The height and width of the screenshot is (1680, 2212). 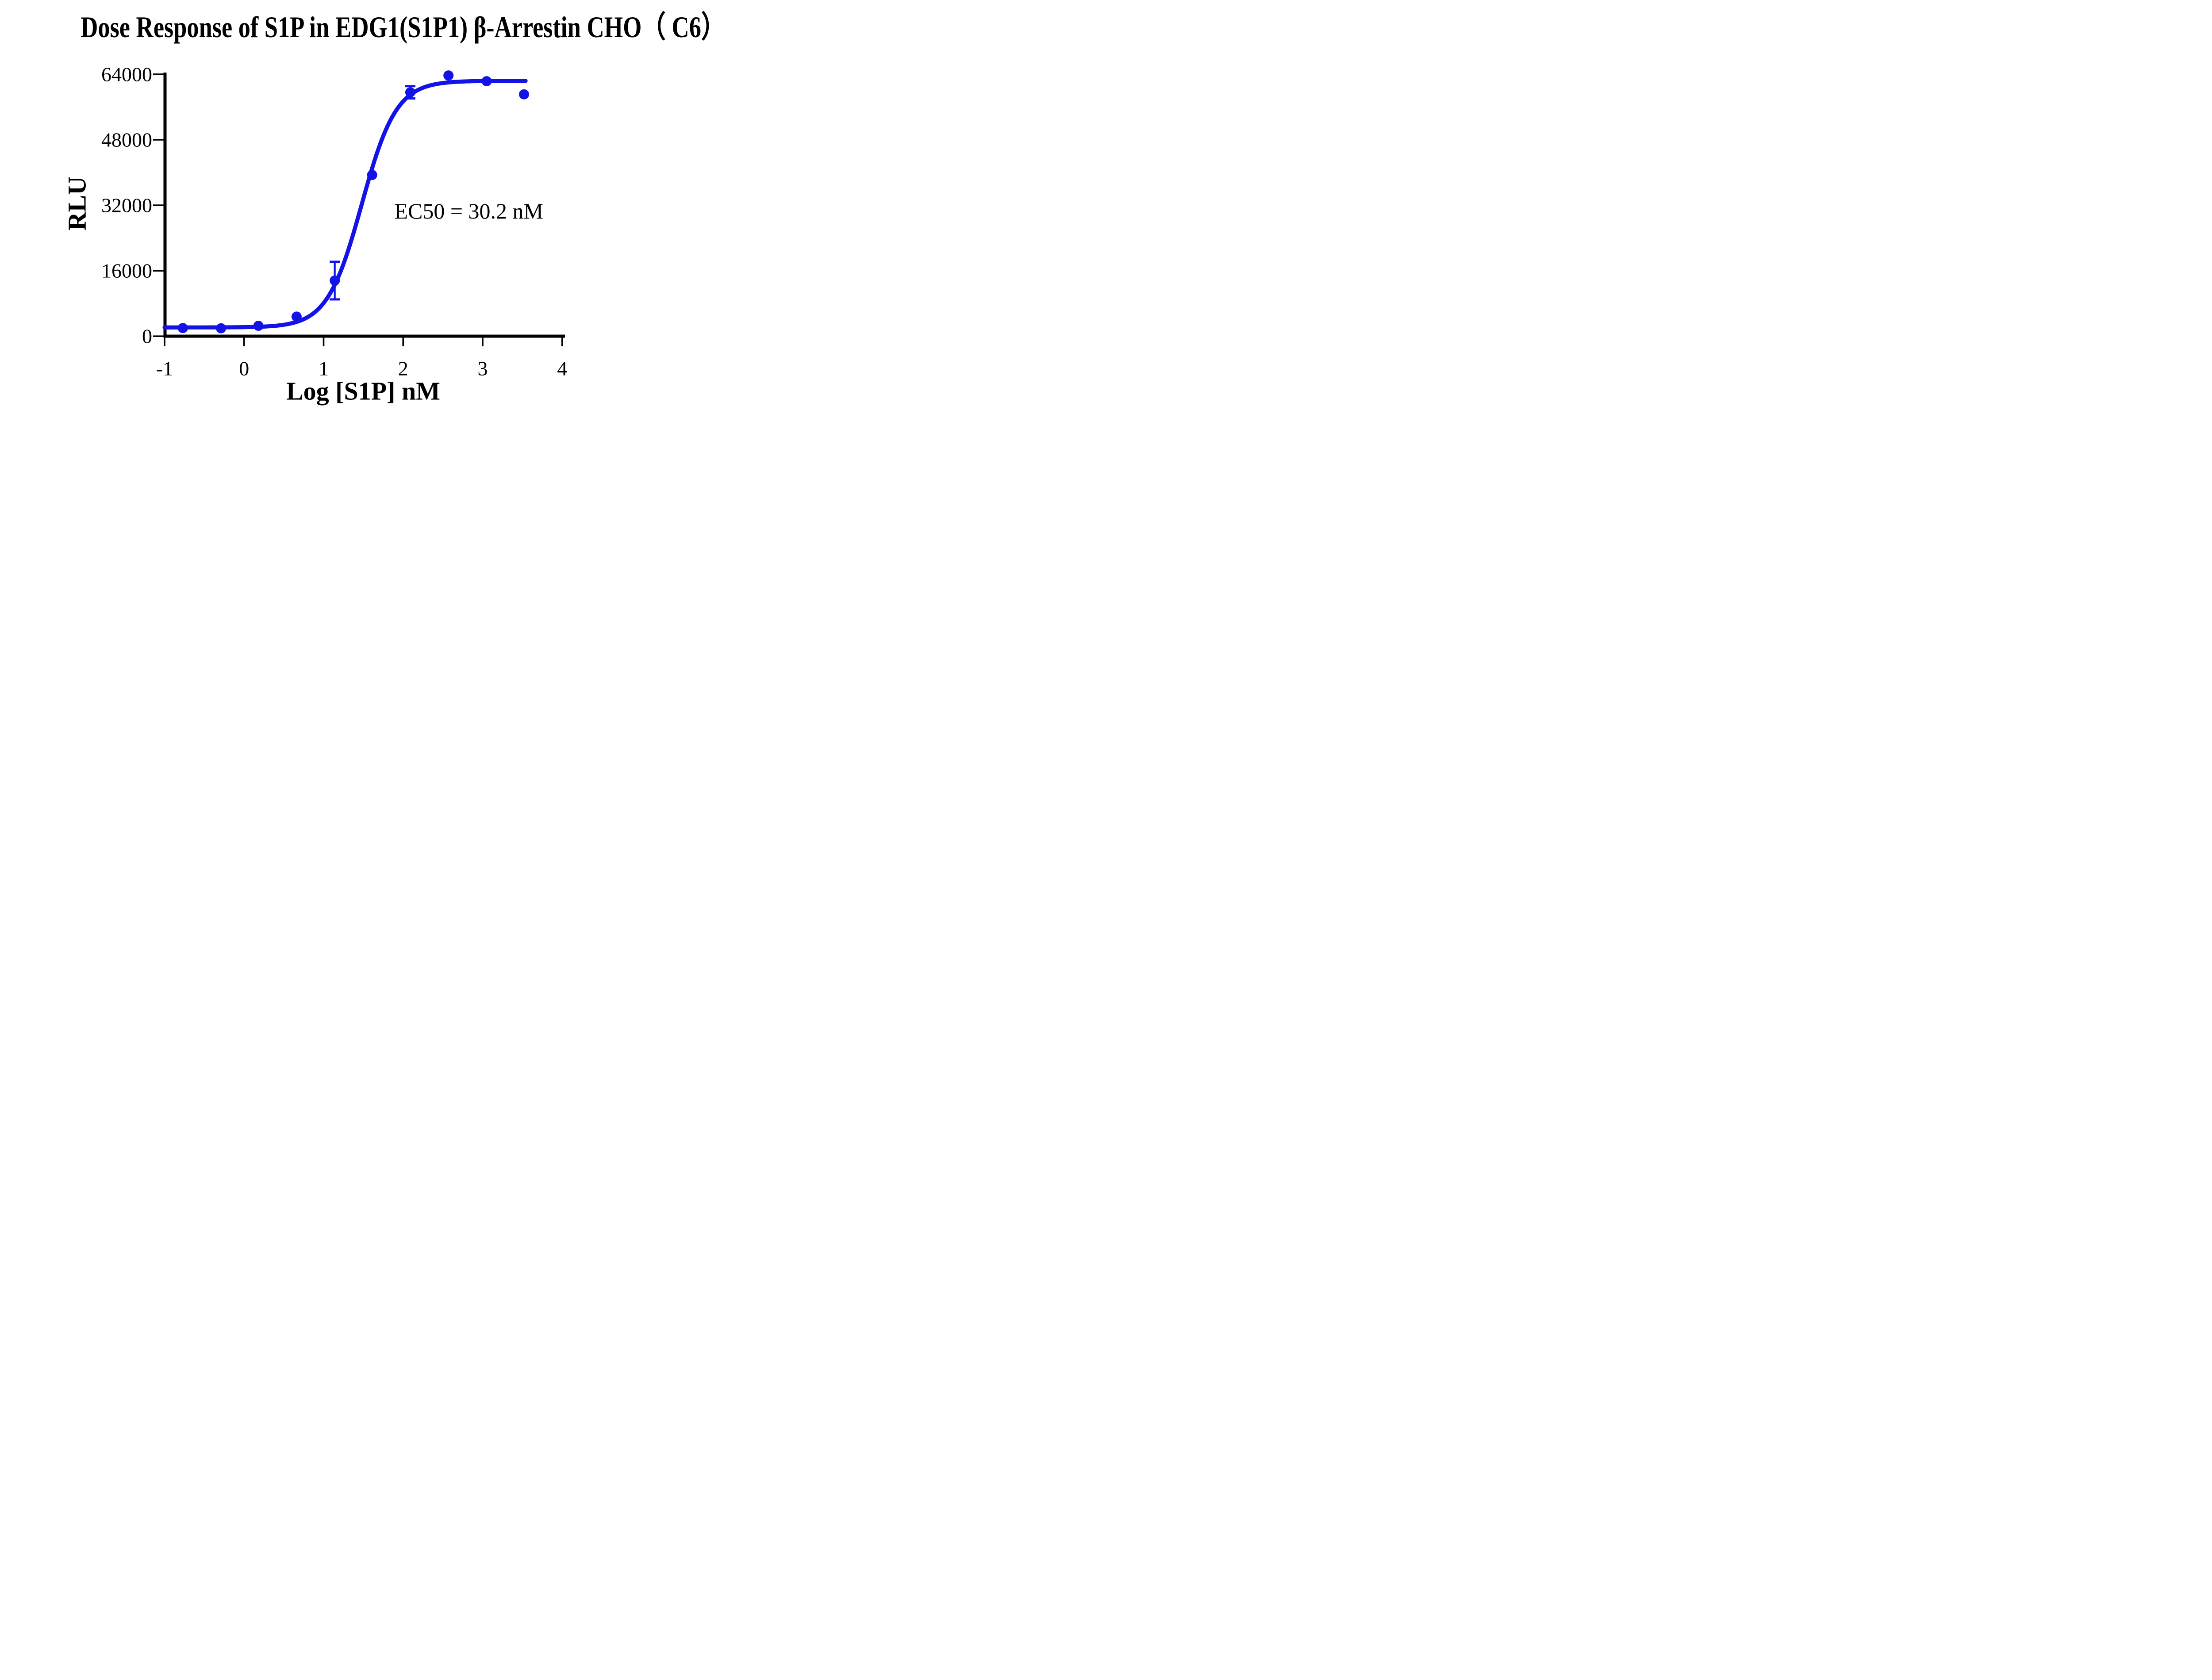 What do you see at coordinates (126, 271) in the screenshot?
I see `y-axis-tick-label: 16000` at bounding box center [126, 271].